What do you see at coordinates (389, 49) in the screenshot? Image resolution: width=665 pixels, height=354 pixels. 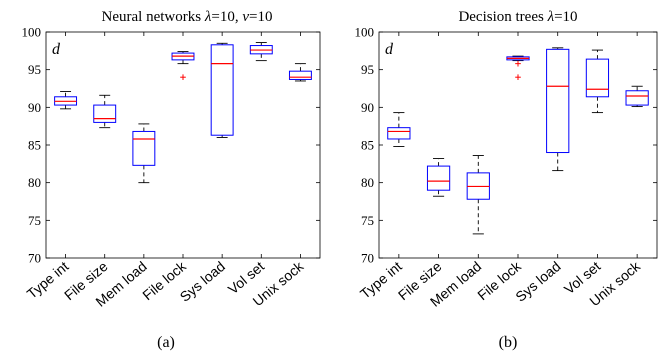 I see `panel-b-letter: d` at bounding box center [389, 49].